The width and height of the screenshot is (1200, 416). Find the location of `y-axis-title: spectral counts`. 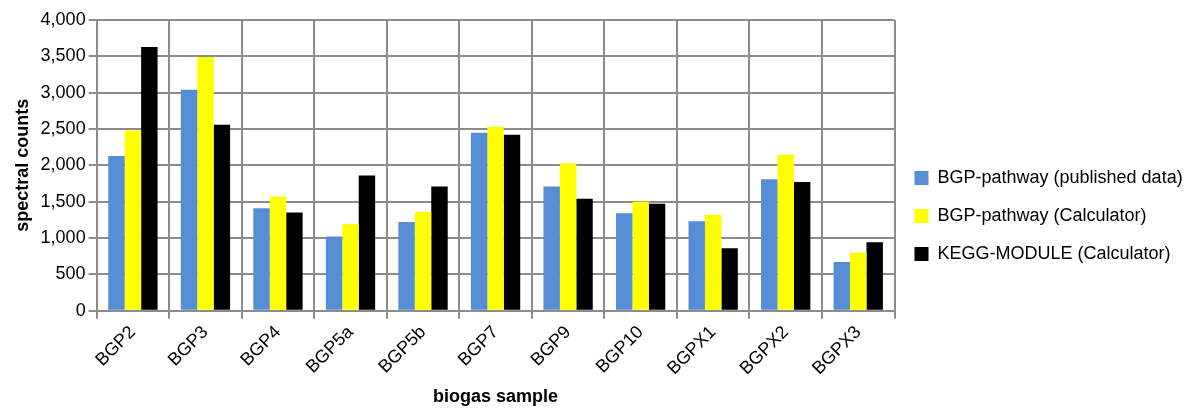

y-axis-title: spectral counts is located at coordinates (21, 165).